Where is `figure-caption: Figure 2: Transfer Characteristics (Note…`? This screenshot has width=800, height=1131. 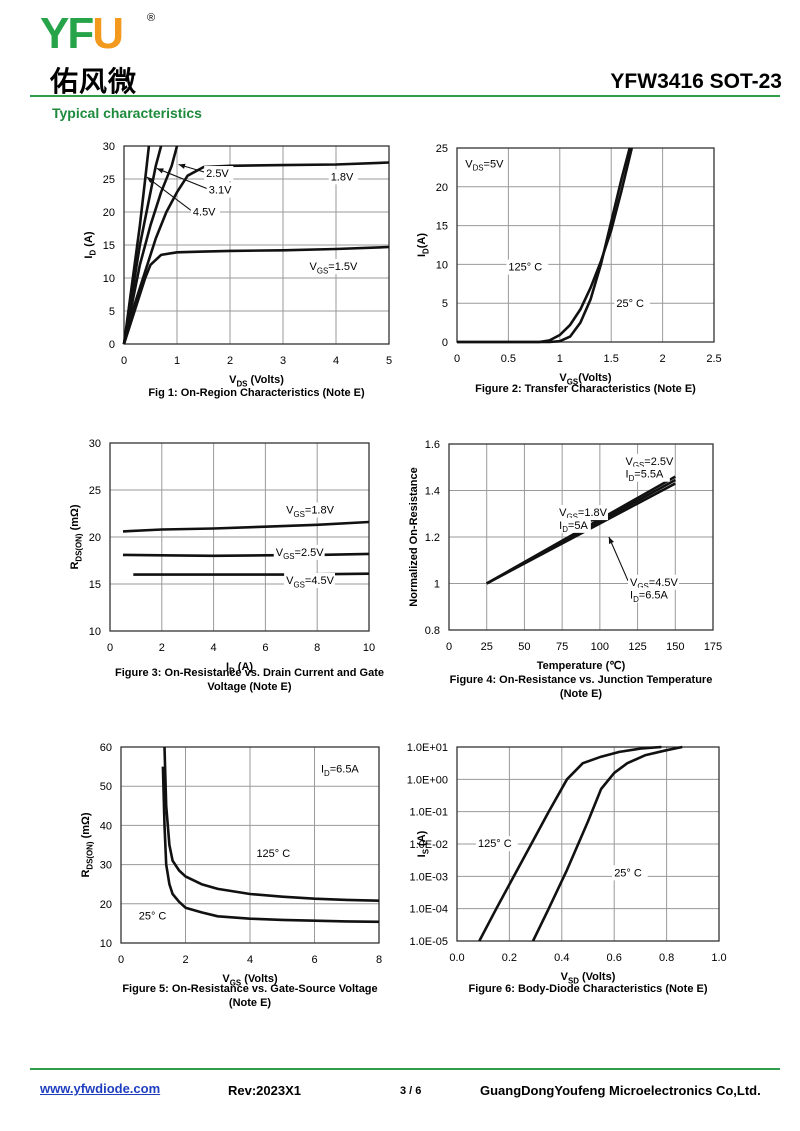 figure-caption: Figure 2: Transfer Characteristics (Note… is located at coordinates (585, 389).